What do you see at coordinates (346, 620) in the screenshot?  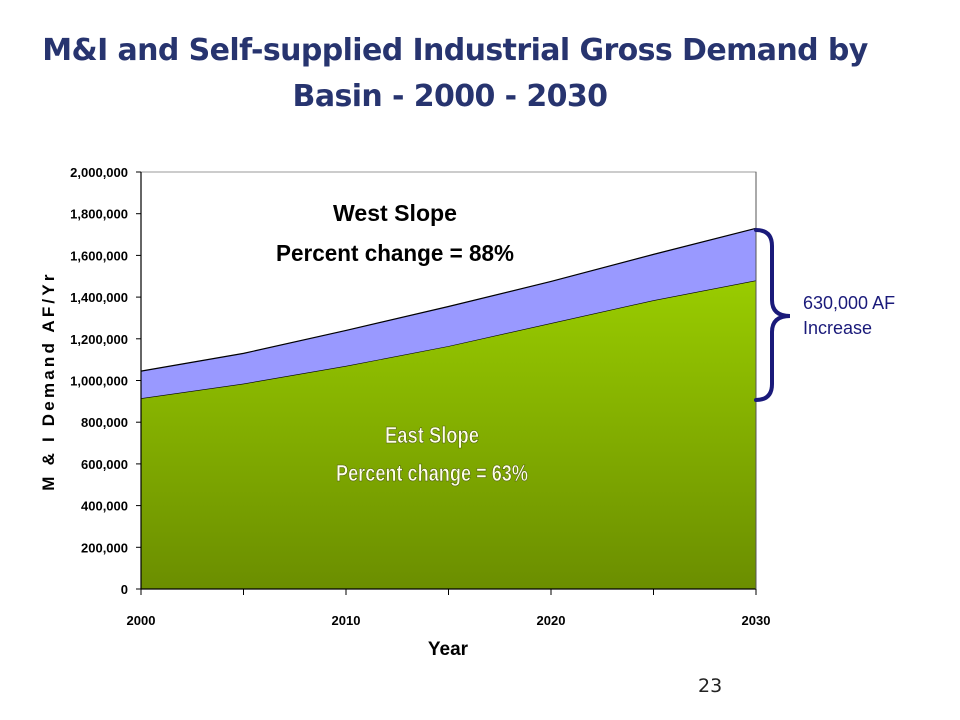 I see `x-tick-label: 2010` at bounding box center [346, 620].